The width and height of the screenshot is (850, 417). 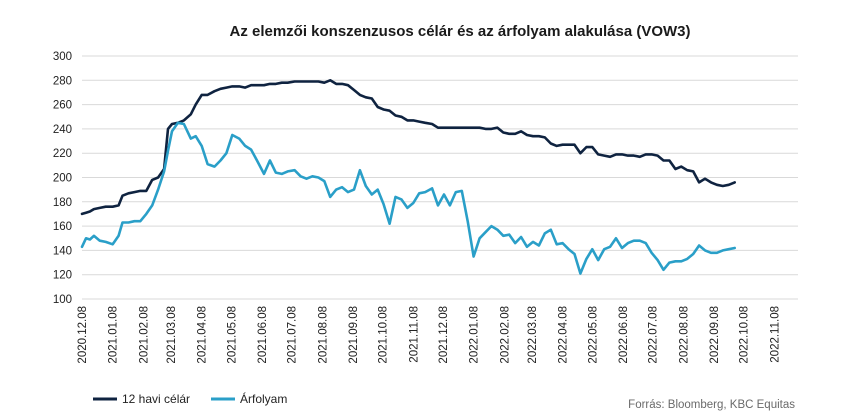 I want to click on x-tick-label: 2021.07.08, so click(x=293, y=335).